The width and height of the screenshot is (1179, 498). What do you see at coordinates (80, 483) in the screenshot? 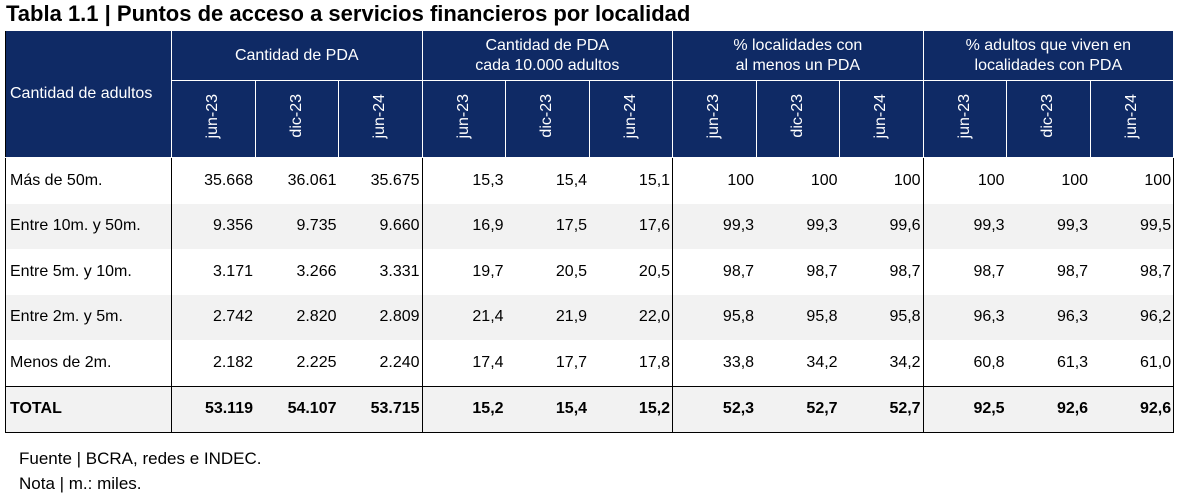
I see `footnote: Nota | m.: miles.` at bounding box center [80, 483].